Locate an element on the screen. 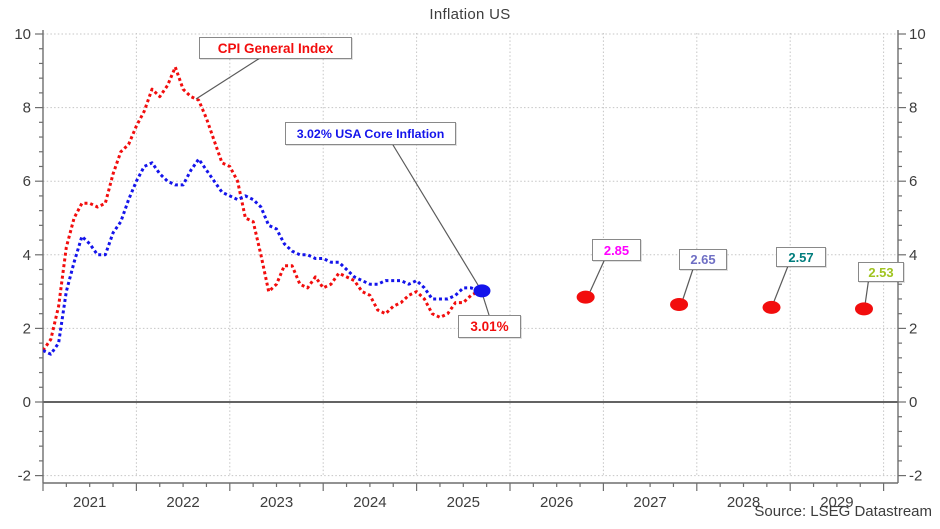 This screenshot has height=529, width=940. axis-tick-label: 2023 is located at coordinates (276, 502).